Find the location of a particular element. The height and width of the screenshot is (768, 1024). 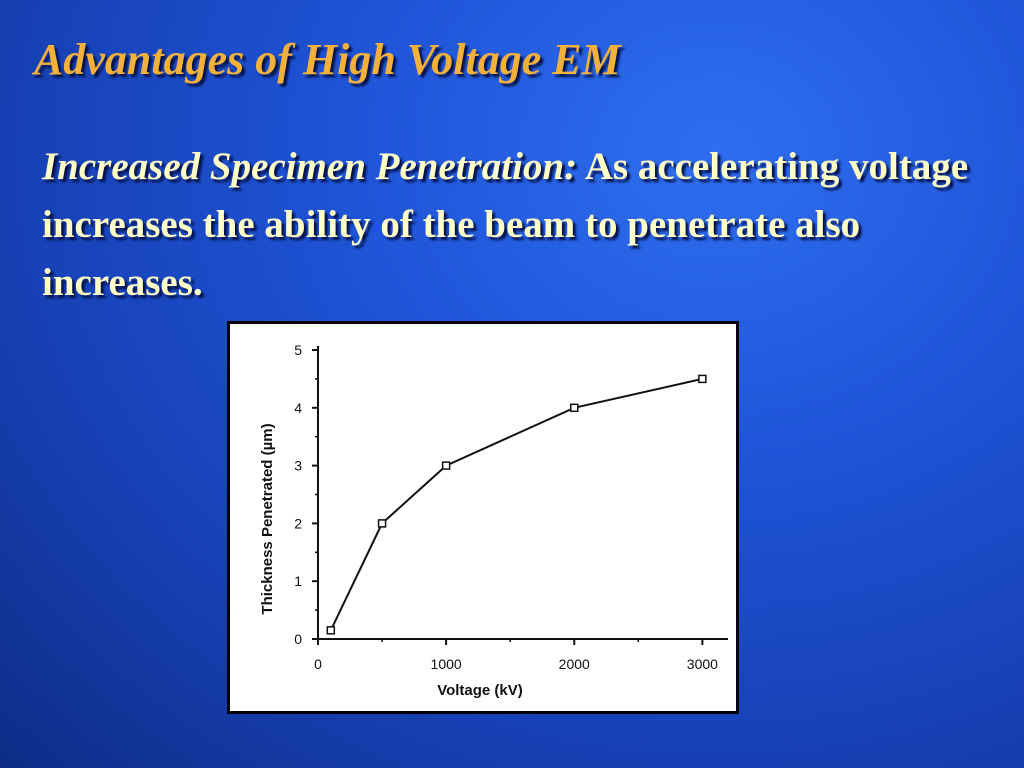

y-tick-label: 4 is located at coordinates (298, 408).